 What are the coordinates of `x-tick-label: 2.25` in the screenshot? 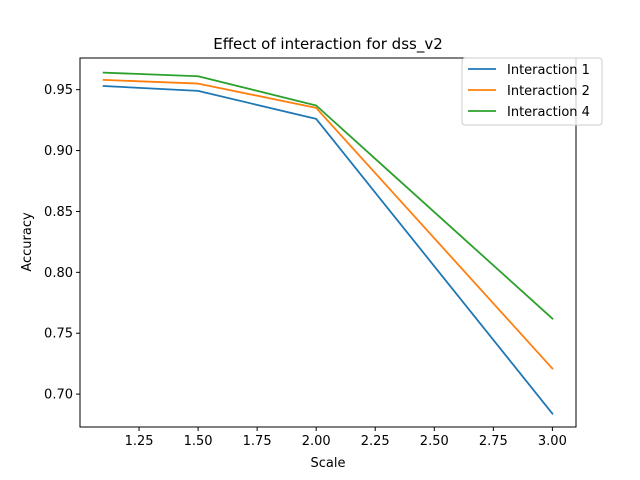 It's located at (375, 441).